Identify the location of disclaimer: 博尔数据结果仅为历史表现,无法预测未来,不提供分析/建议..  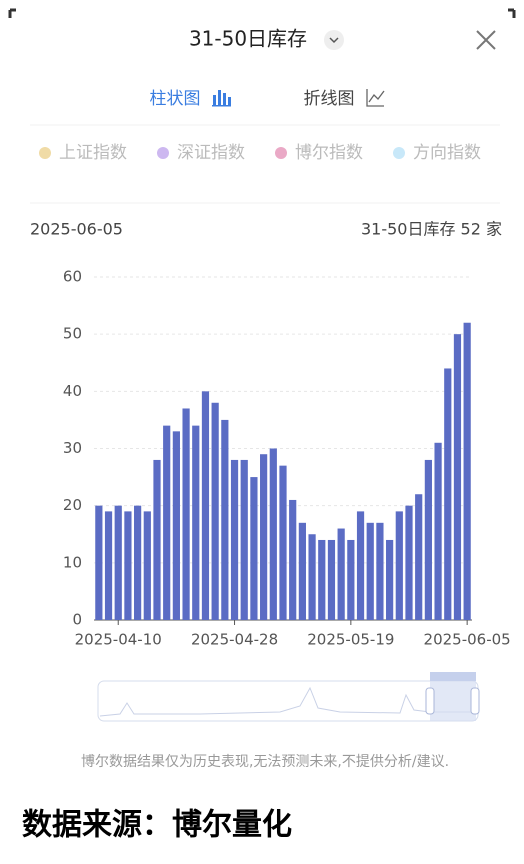
(265, 761).